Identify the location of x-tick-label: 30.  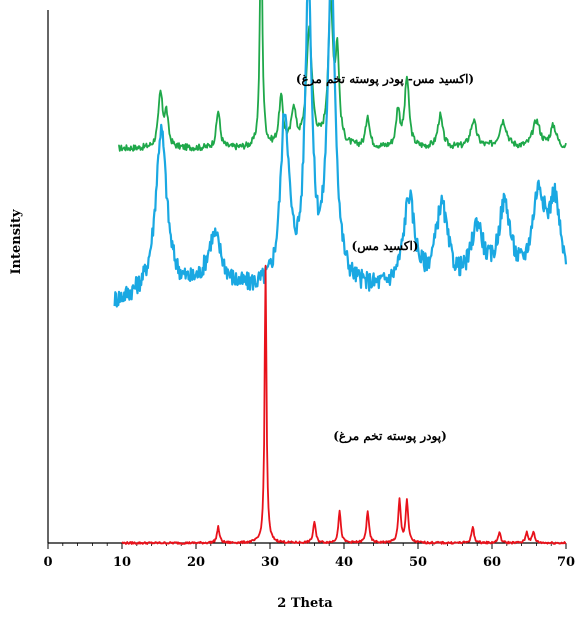
(270, 562).